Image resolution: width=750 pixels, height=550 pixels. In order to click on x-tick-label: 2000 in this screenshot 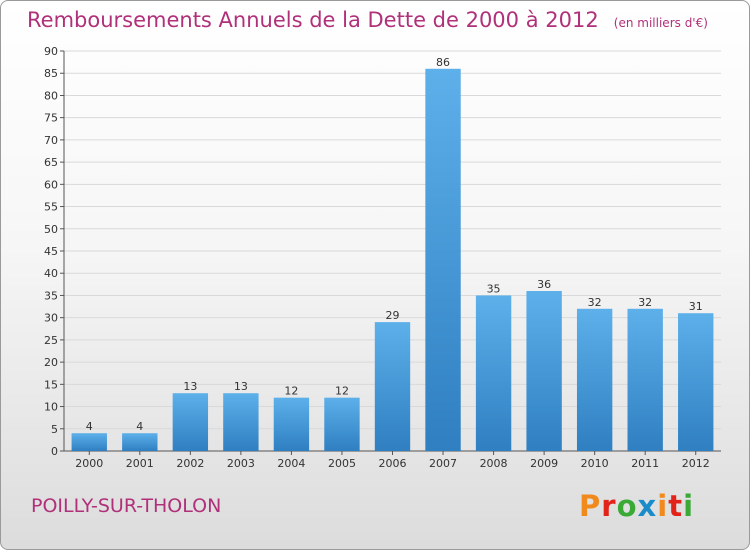, I will do `click(89, 463)`.